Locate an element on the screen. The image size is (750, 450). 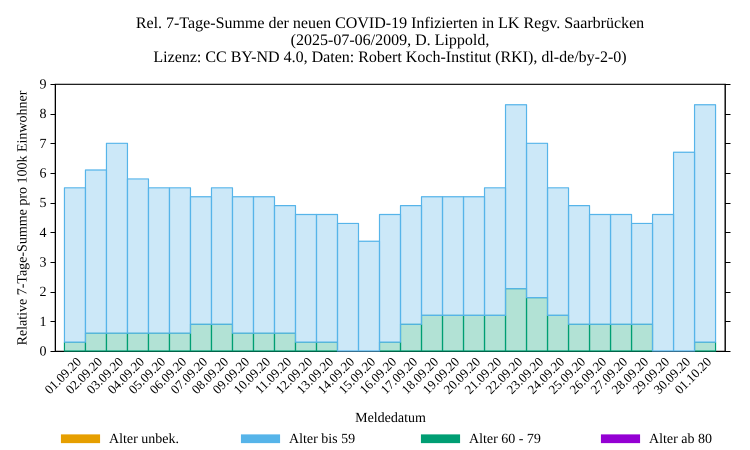
y-tick-label: 2 is located at coordinates (43, 292).